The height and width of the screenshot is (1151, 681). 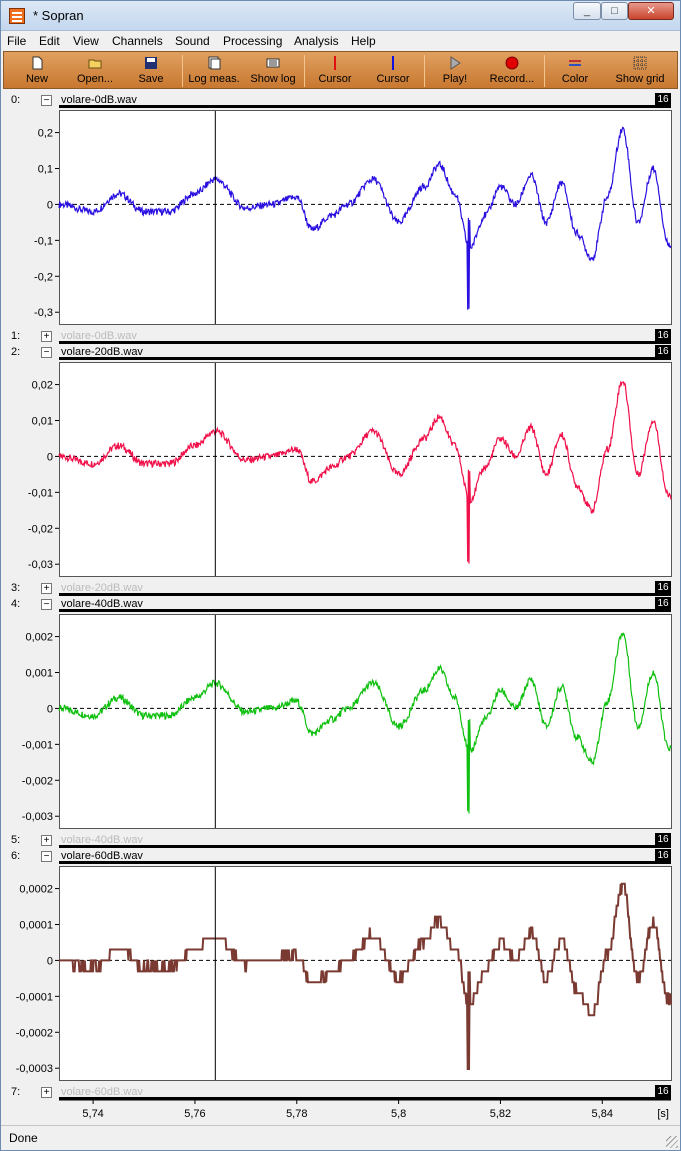 What do you see at coordinates (43, 313) in the screenshot?
I see `y-tick-label: -0,3` at bounding box center [43, 313].